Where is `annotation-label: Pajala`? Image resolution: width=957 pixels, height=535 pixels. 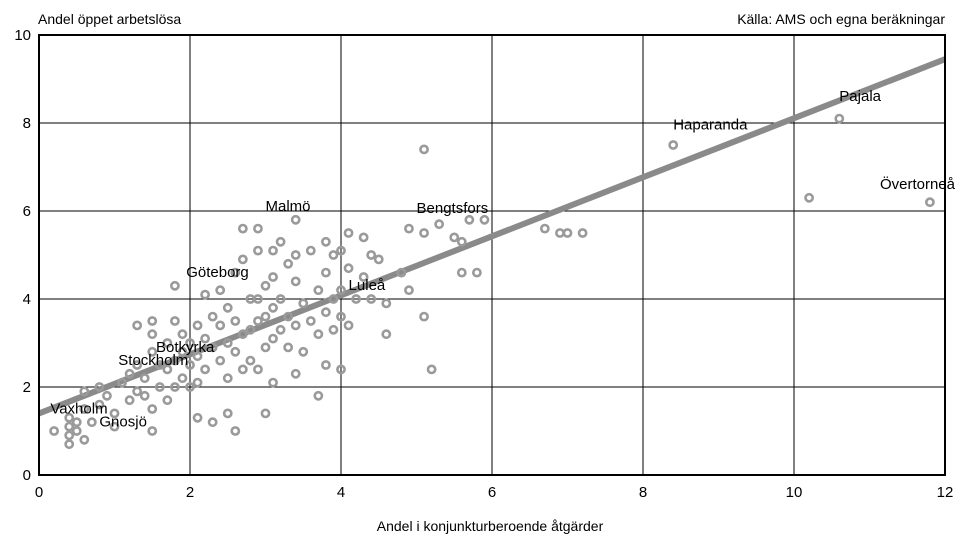 annotation-label: Pajala is located at coordinates (860, 96).